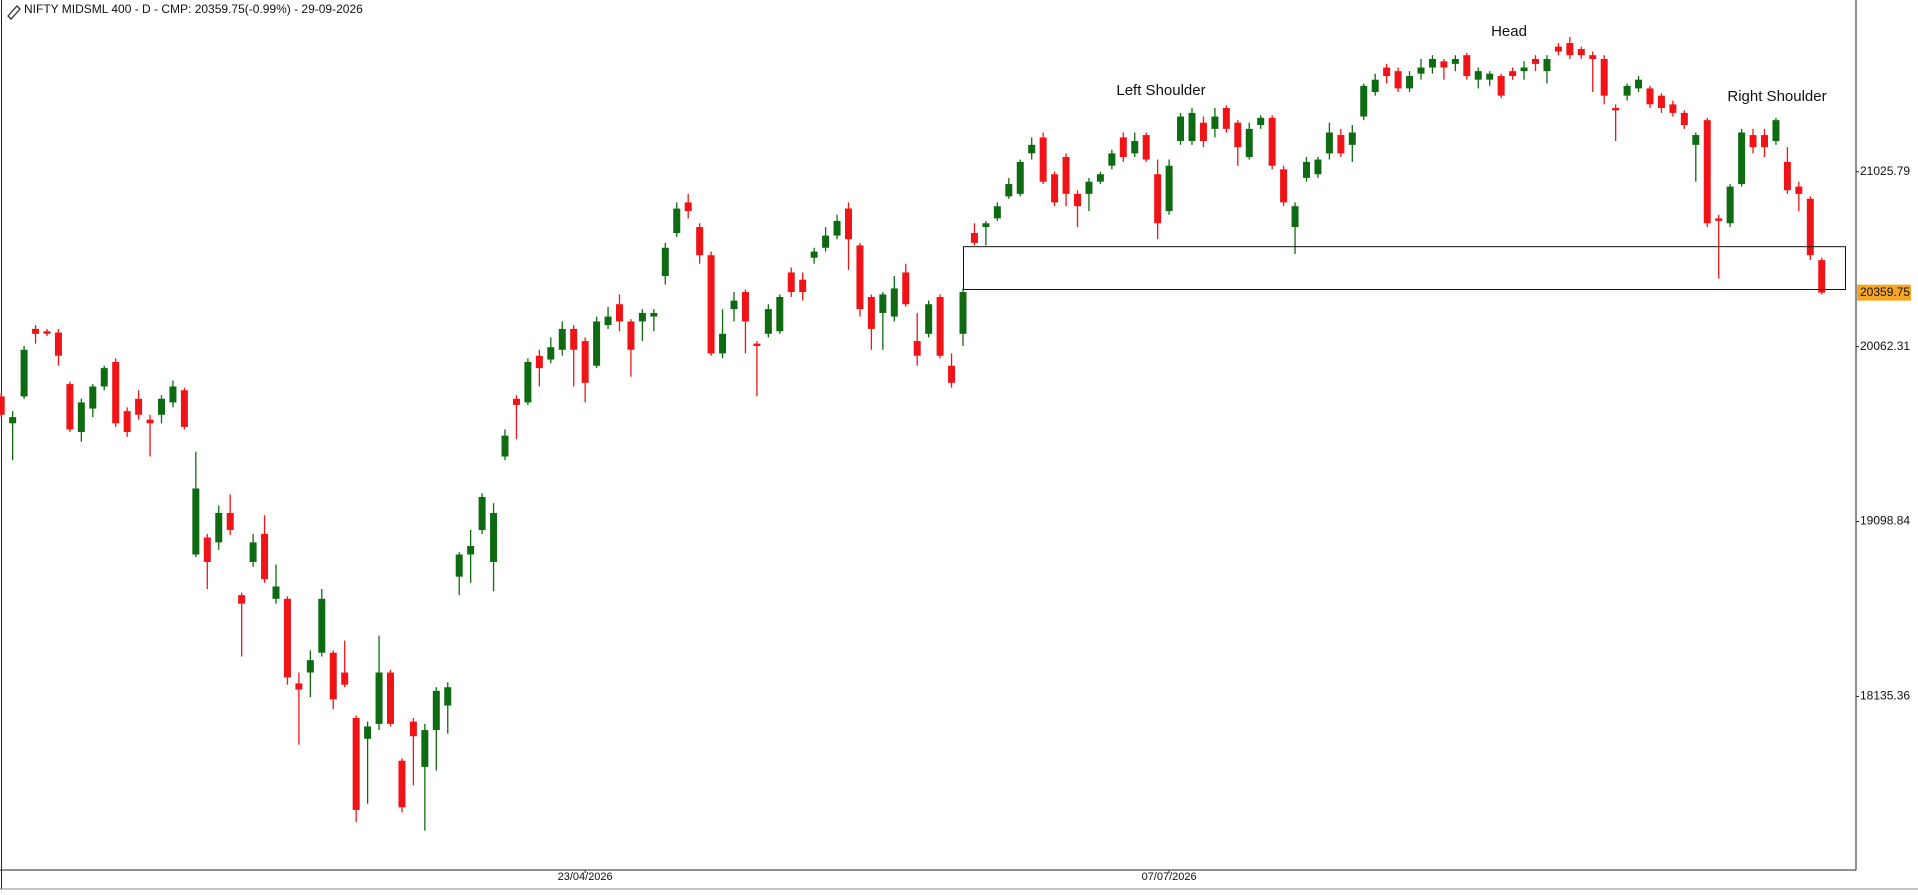 The height and width of the screenshot is (895, 1918). I want to click on y-tick-label: 19098.84, so click(1885, 521).